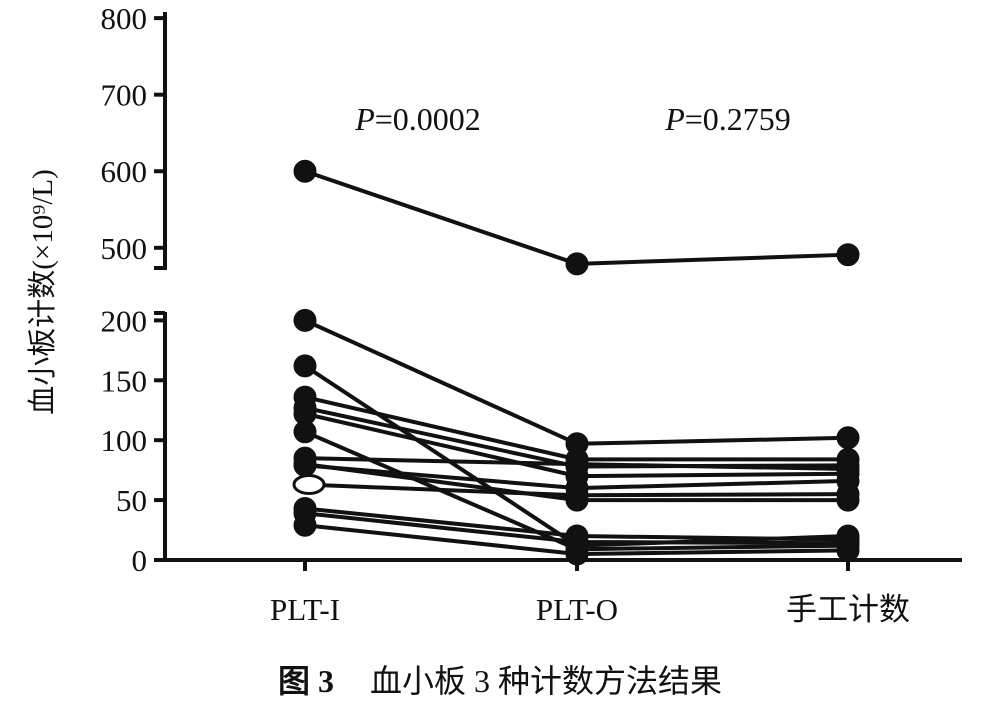 This screenshot has height=707, width=1000. I want to click on y-axis-label: 血小板计数(×10⁹/L), so click(42, 292).